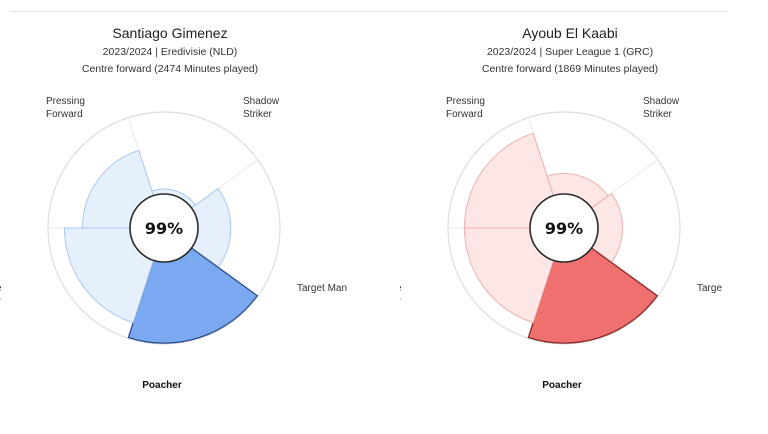 This screenshot has height=434, width=768. Describe the element at coordinates (570, 69) in the screenshot. I see `position-minutes-line: Centre forward (1869 Minutes played)` at that location.